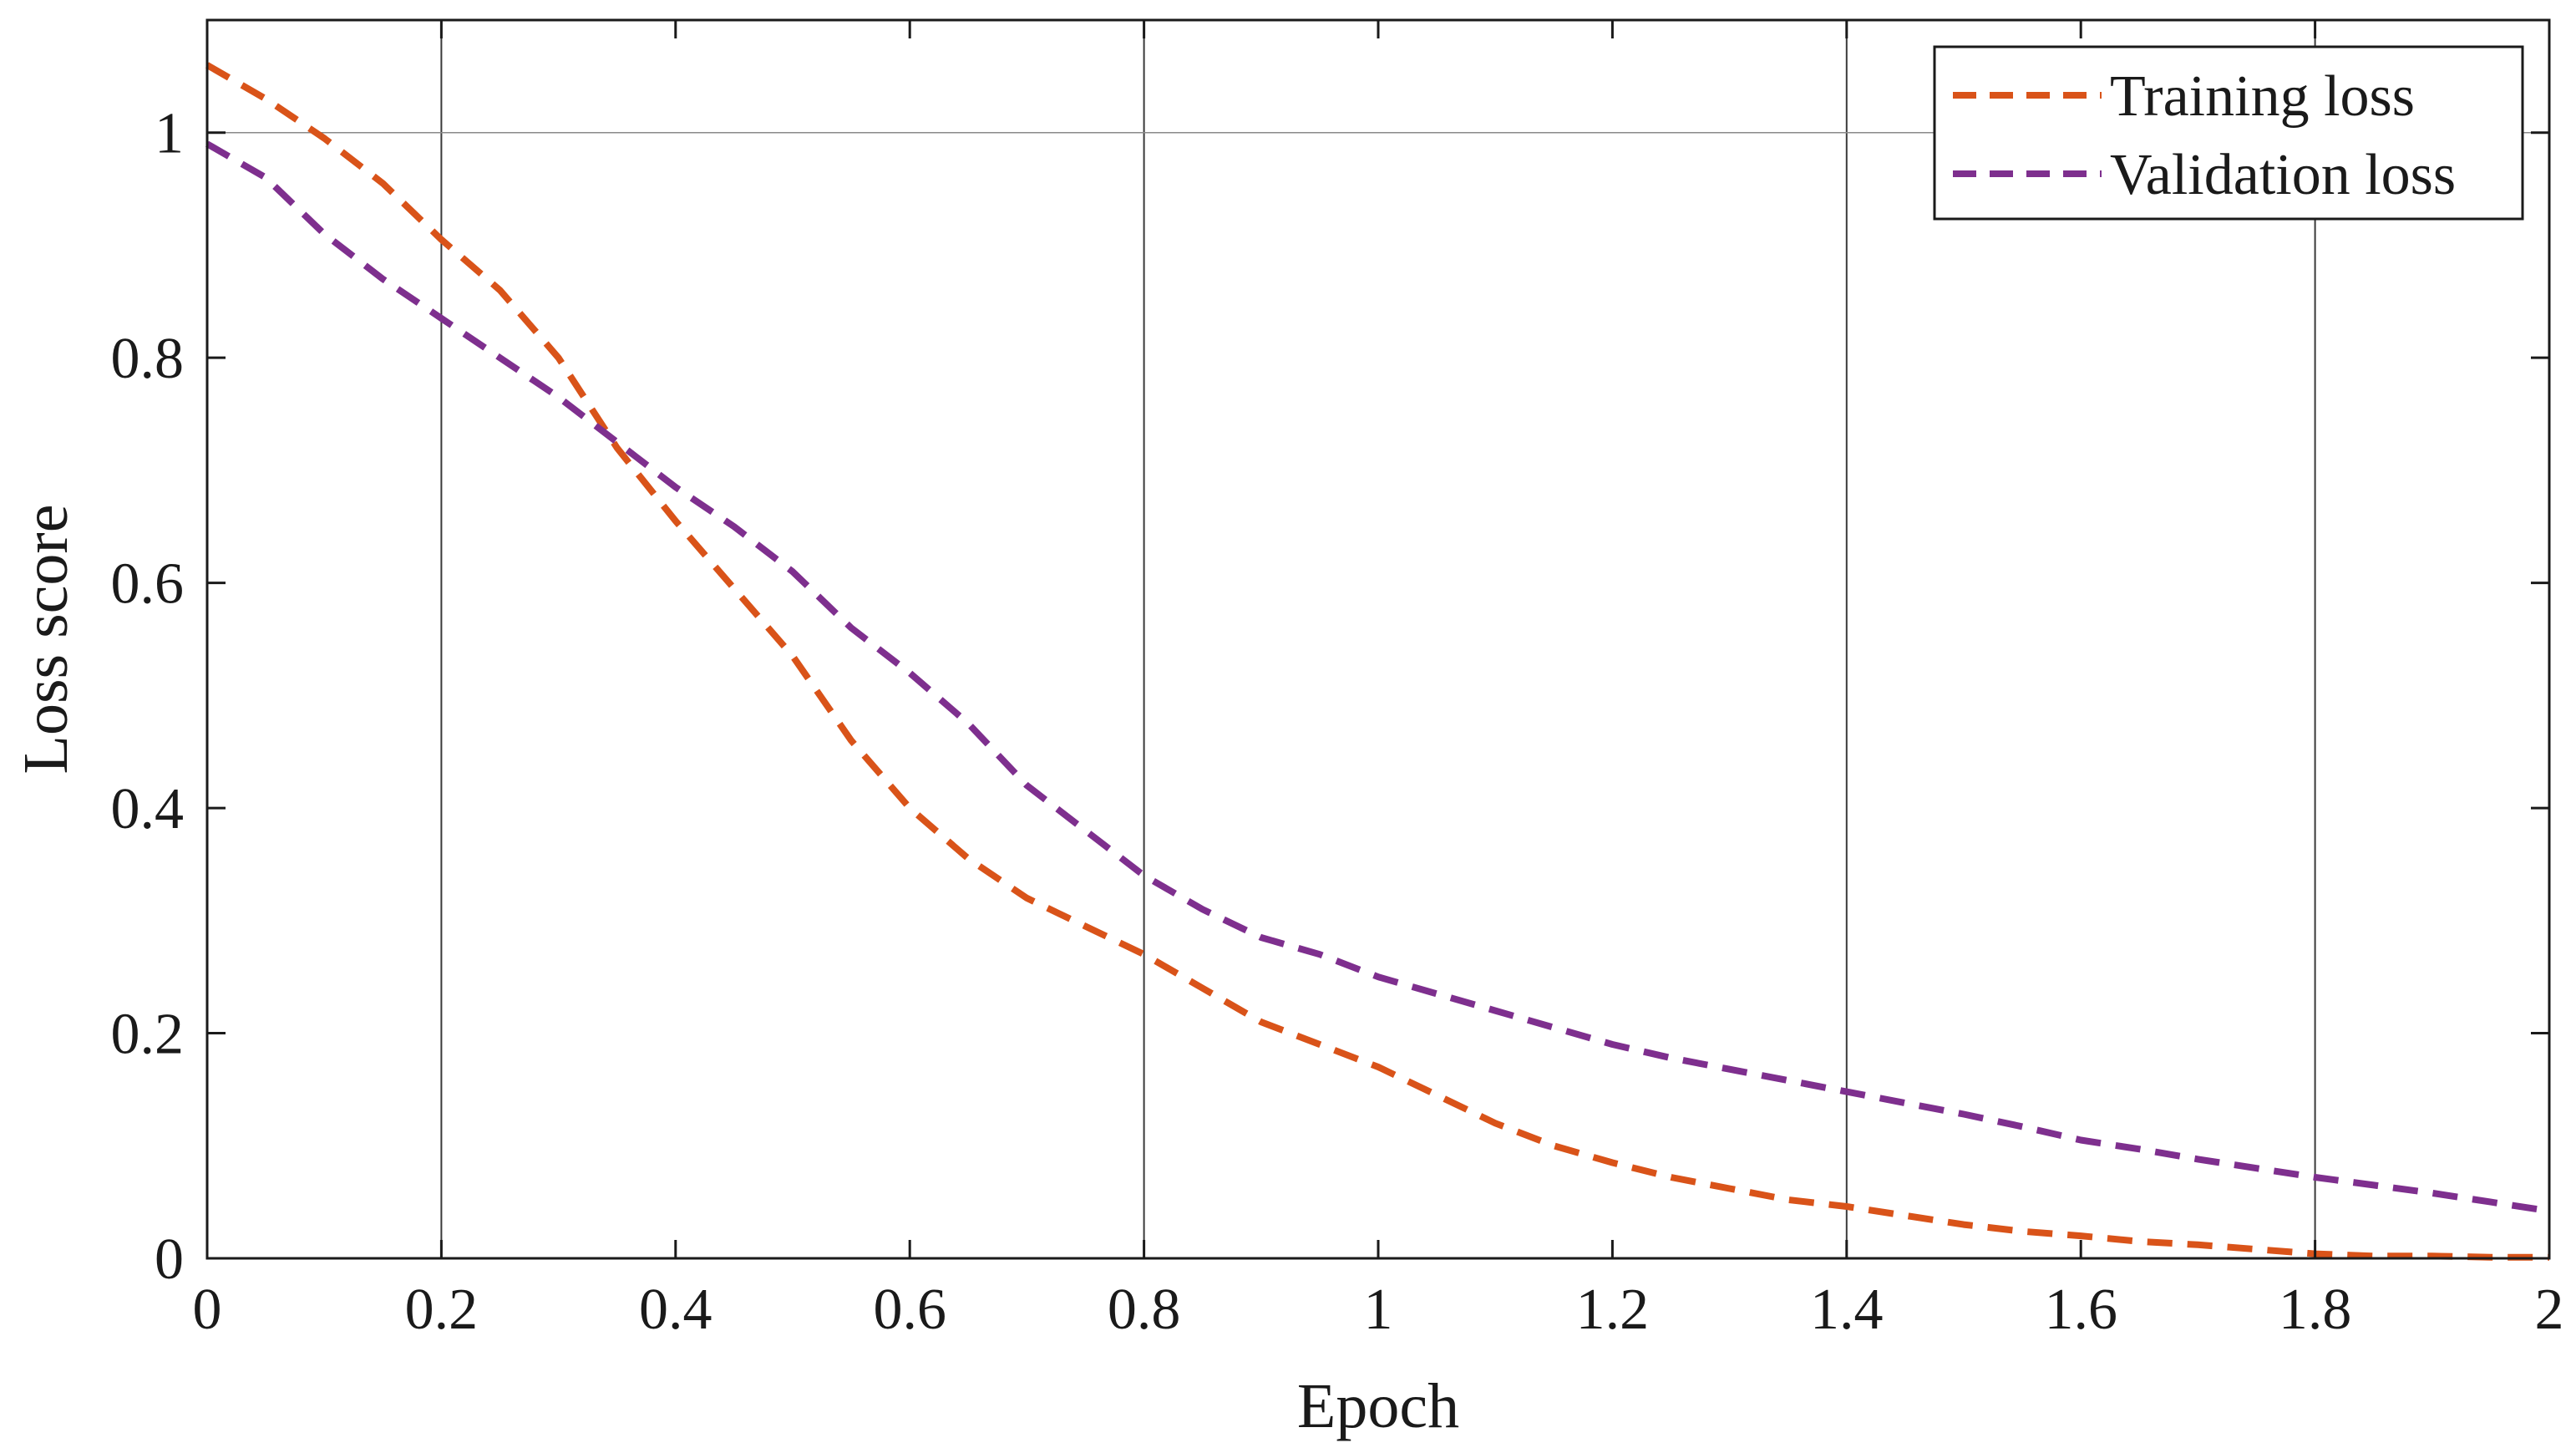 The width and height of the screenshot is (2576, 1453). I want to click on x-tick-label: 1.8, so click(2315, 1310).